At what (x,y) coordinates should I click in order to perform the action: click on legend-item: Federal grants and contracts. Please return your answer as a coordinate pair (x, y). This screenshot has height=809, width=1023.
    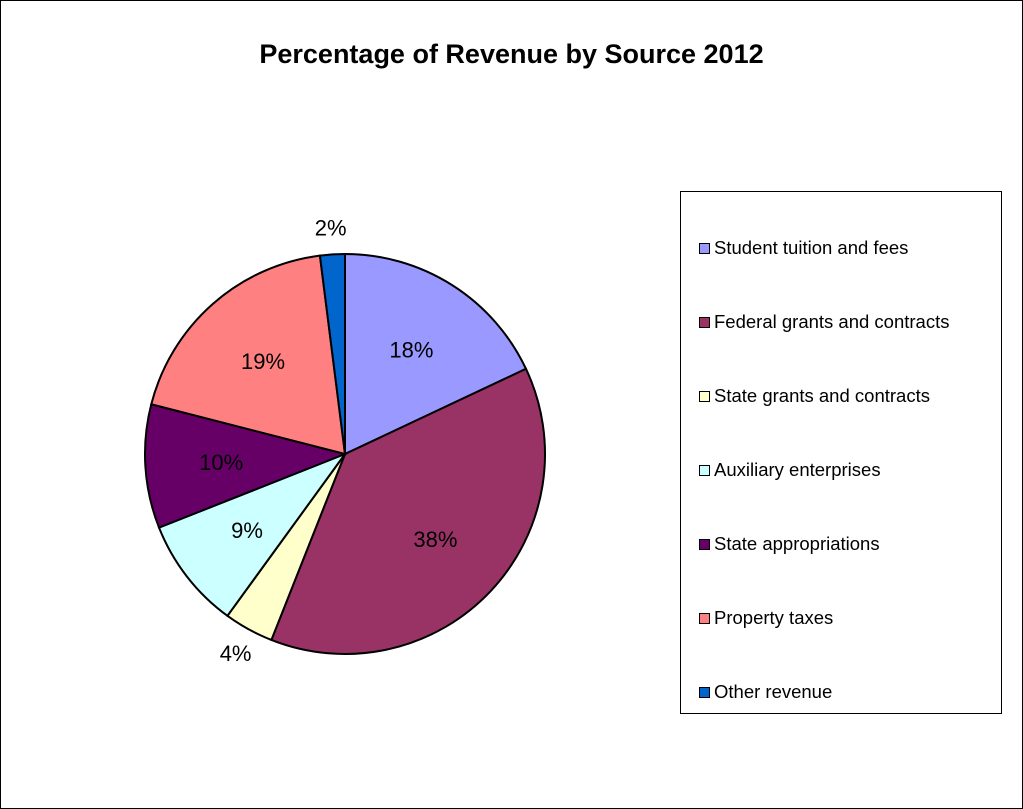
    Looking at the image, I should click on (824, 322).